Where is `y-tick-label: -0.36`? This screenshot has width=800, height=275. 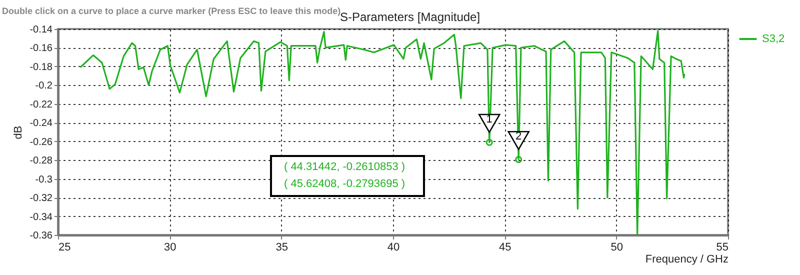
y-tick-label: -0.36 is located at coordinates (41, 236).